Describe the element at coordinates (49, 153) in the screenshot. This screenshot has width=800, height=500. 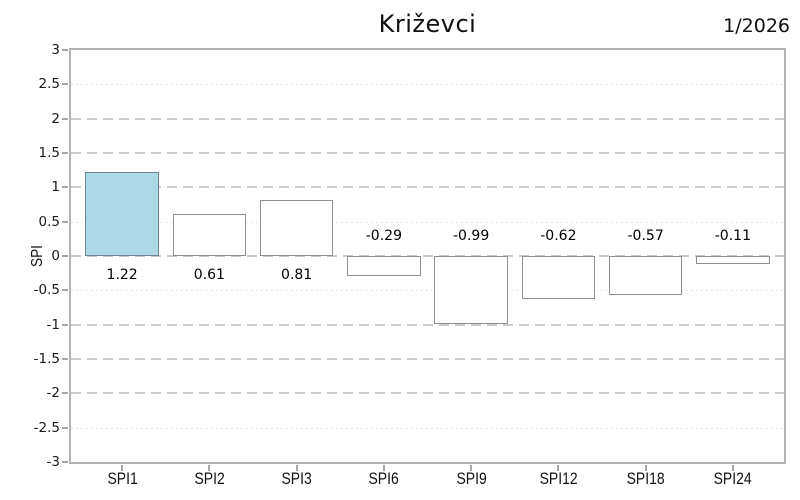
I see `y-tick-label: 1.5` at that location.